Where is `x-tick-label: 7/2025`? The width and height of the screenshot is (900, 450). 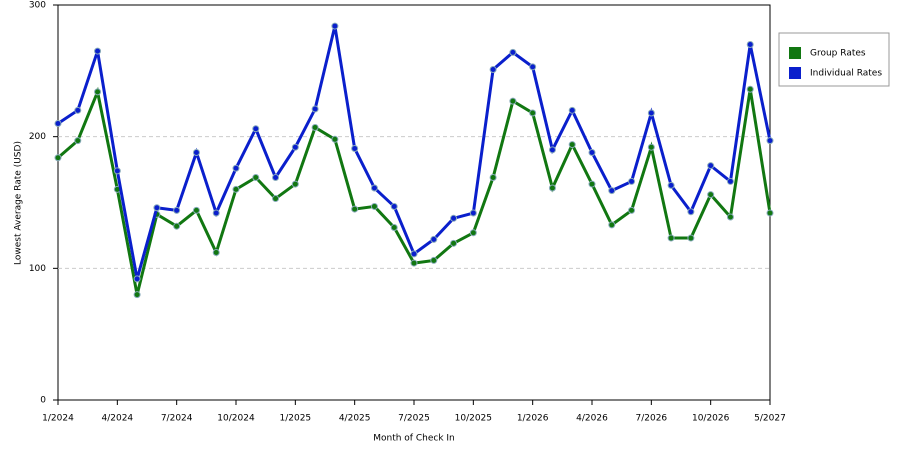 x-tick-label: 7/2025 is located at coordinates (414, 419).